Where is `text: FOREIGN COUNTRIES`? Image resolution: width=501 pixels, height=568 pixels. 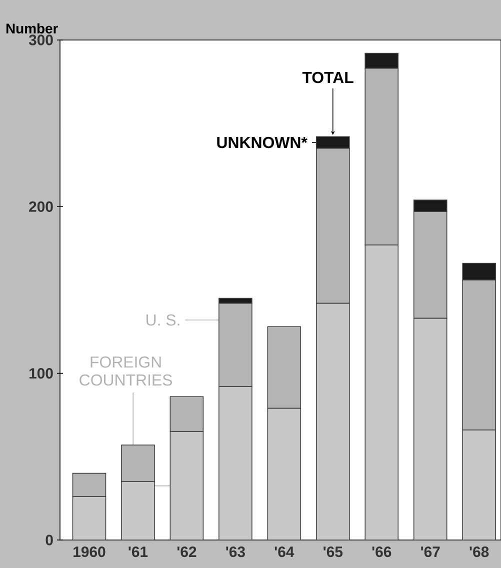
text: FOREIGN COUNTRIES is located at coordinates (125, 371).